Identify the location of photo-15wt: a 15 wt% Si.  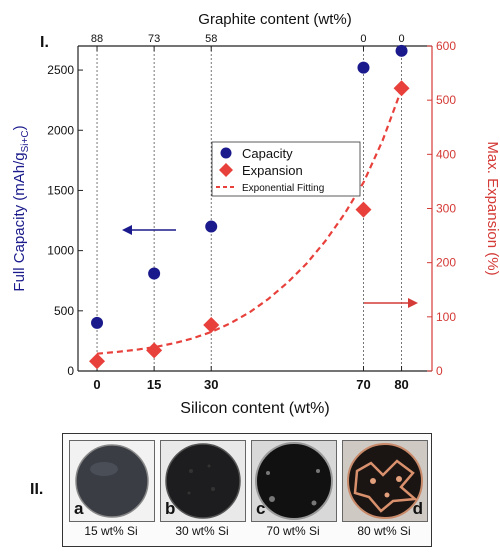
(112, 490).